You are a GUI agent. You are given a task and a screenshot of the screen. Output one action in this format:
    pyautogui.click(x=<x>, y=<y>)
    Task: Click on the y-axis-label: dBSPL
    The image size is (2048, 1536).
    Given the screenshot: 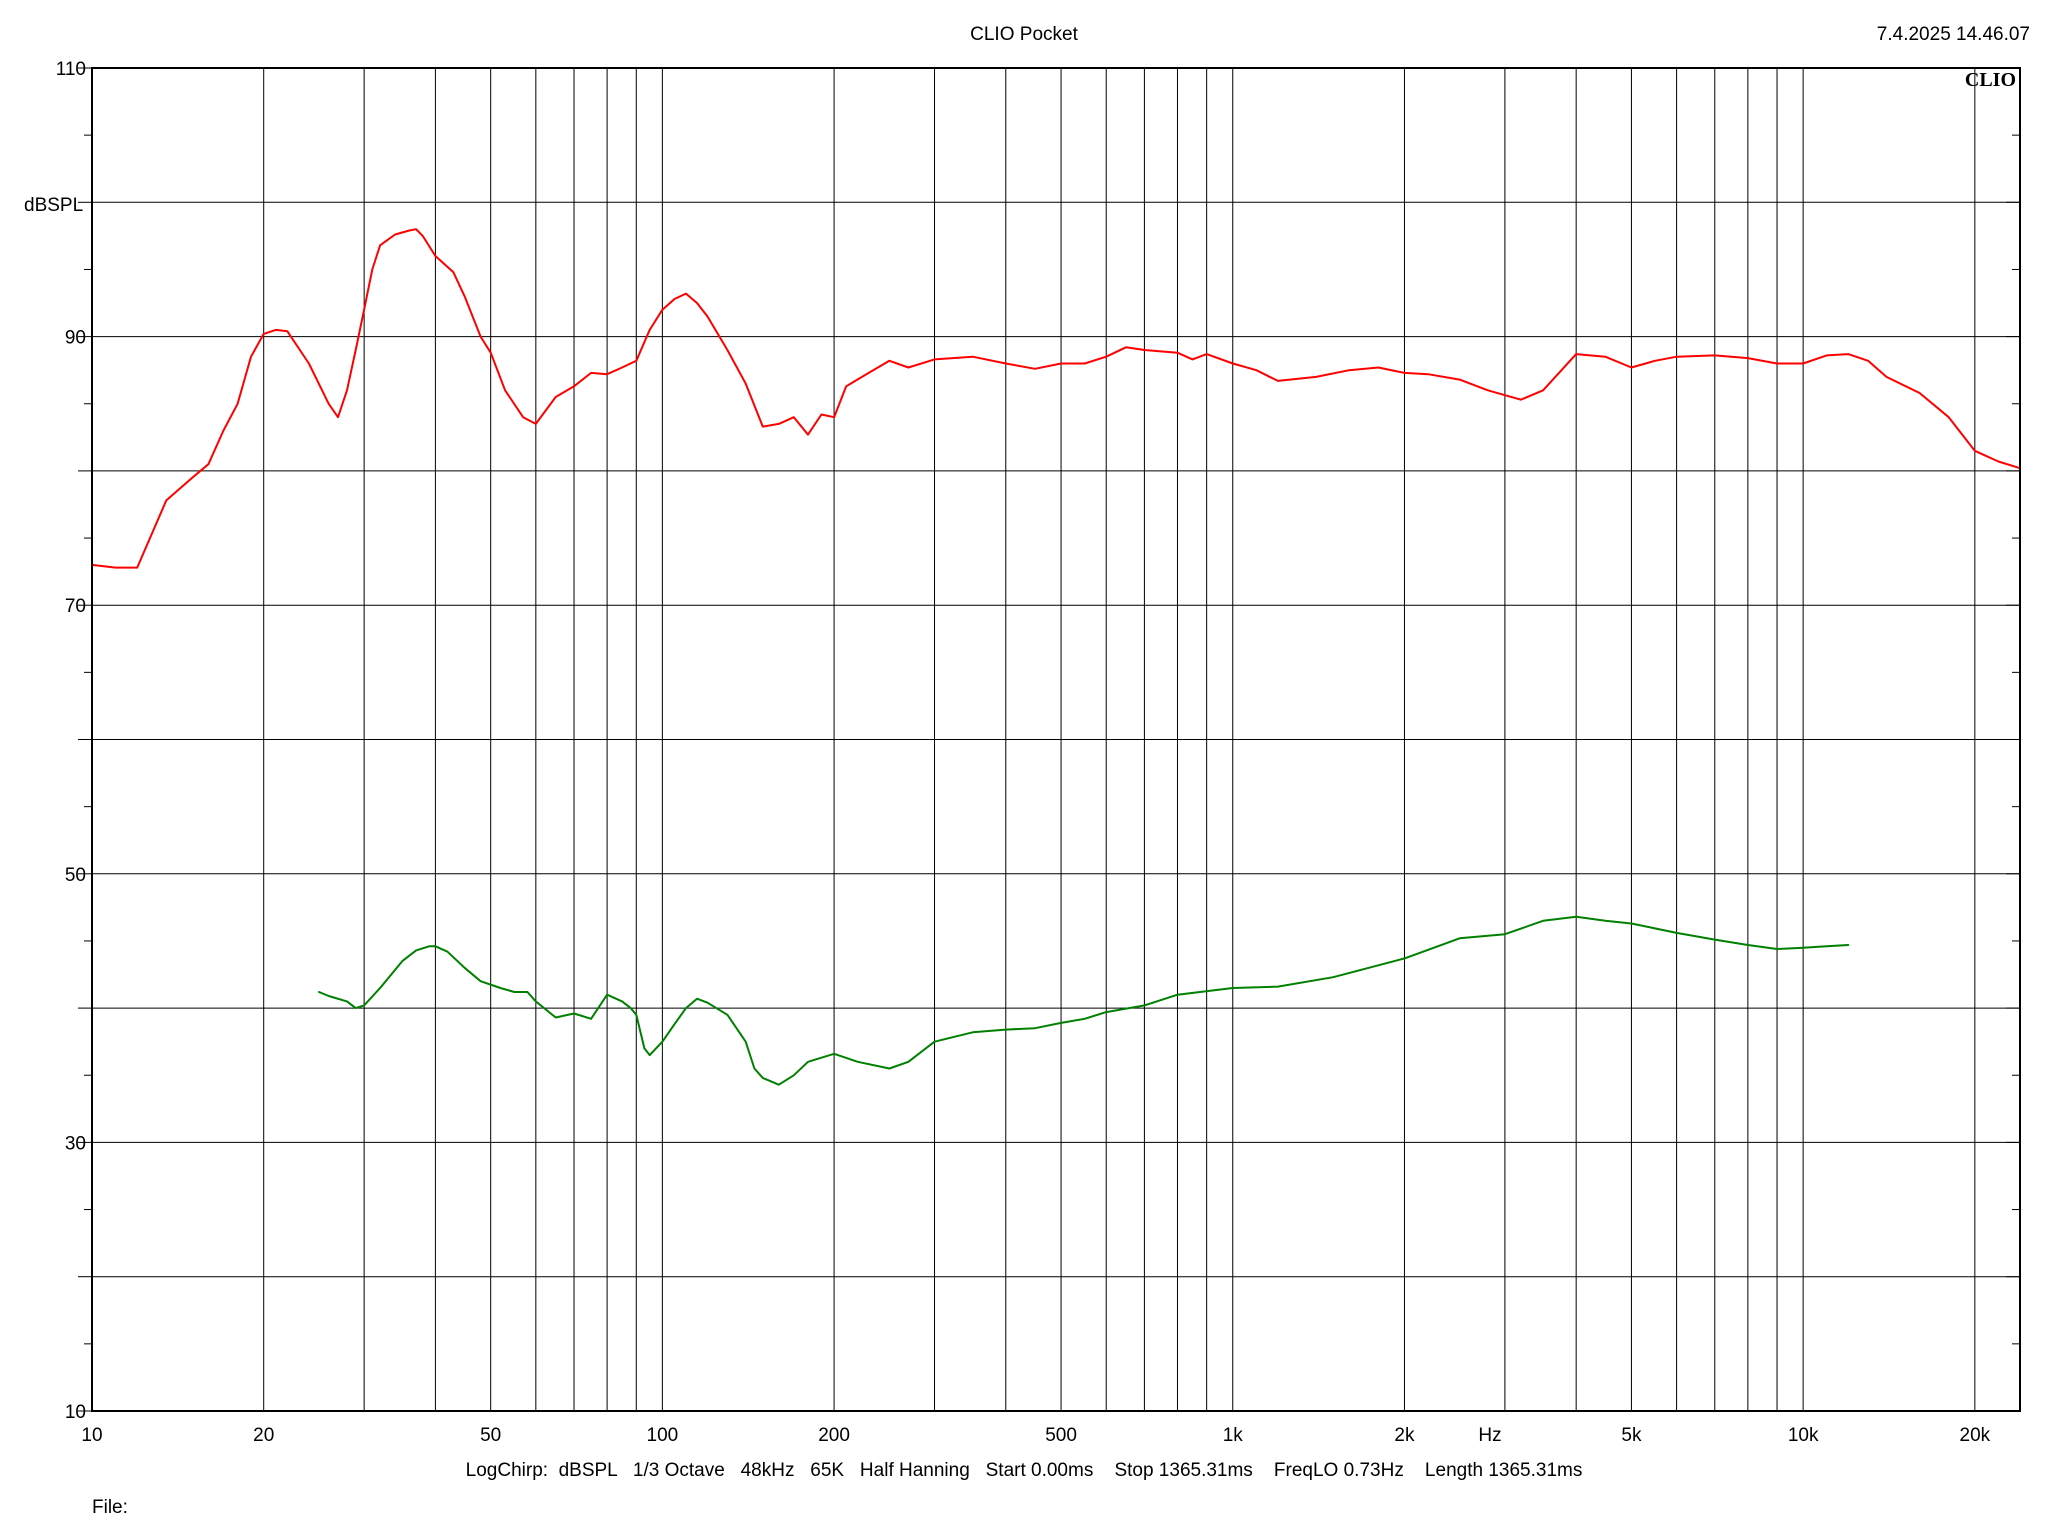 What is the action you would take?
    pyautogui.click(x=53, y=205)
    